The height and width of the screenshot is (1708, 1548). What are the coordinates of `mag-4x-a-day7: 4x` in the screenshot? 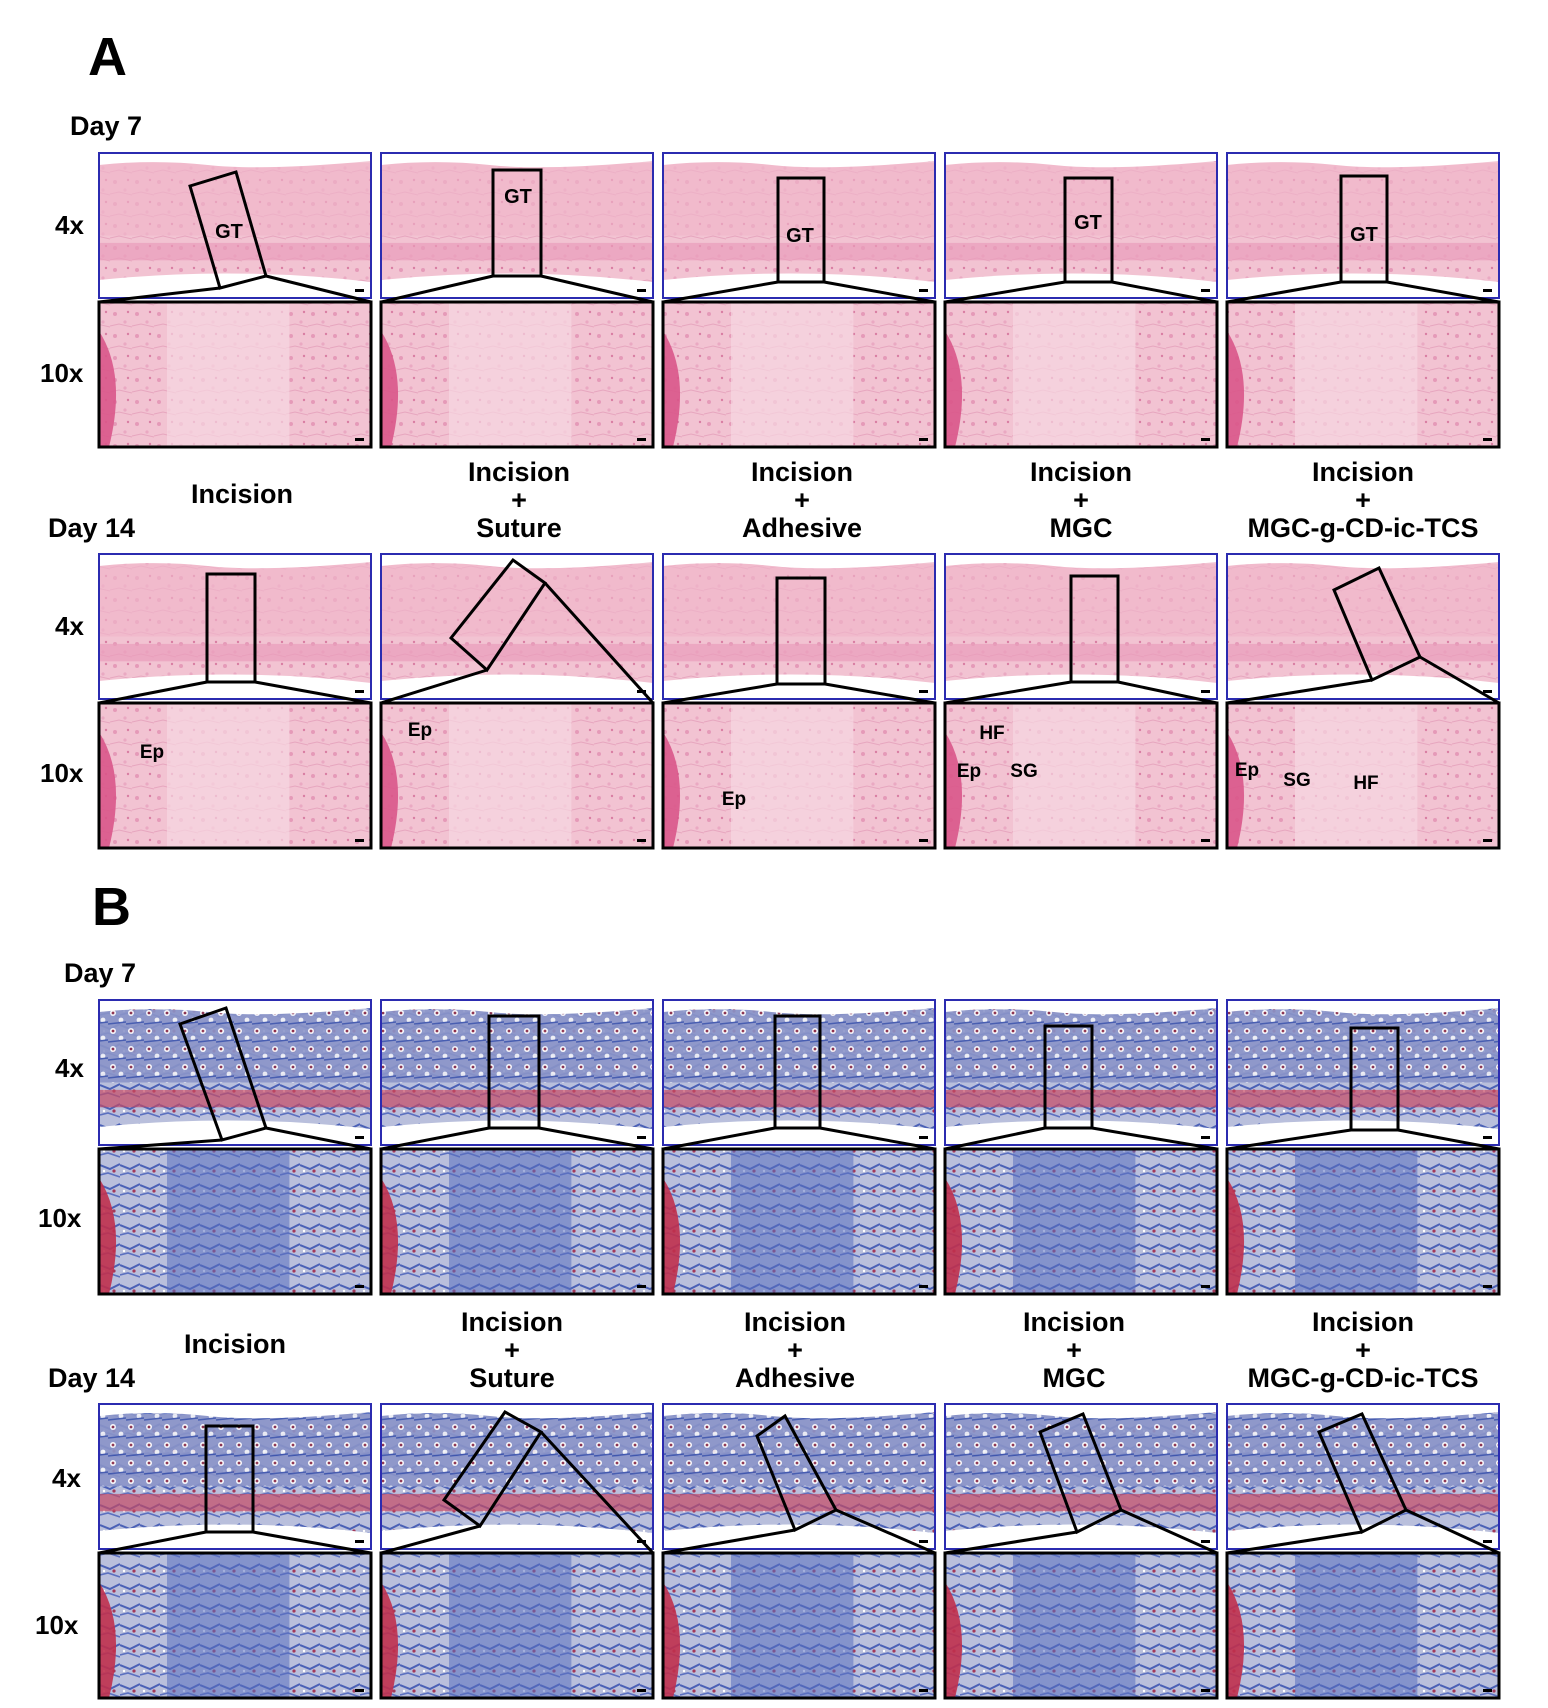 It's located at (69, 225).